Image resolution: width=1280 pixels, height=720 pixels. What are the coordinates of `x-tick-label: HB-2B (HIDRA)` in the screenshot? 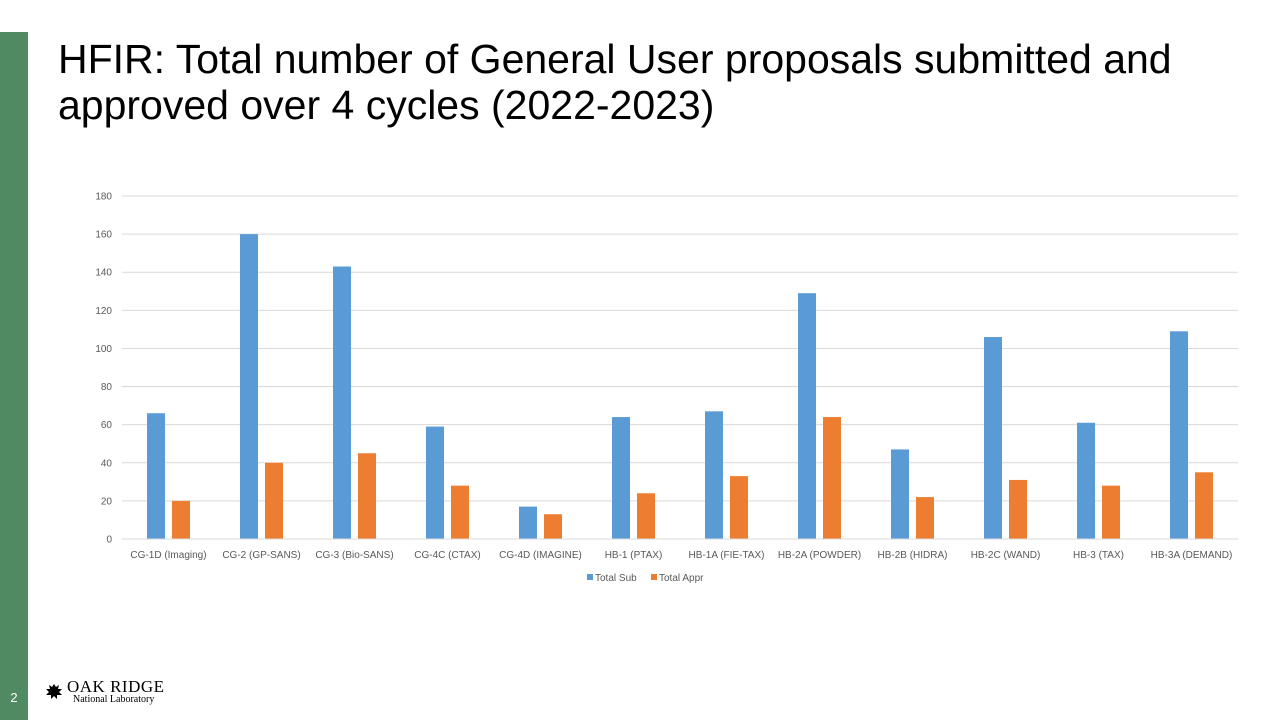 It's located at (912, 555).